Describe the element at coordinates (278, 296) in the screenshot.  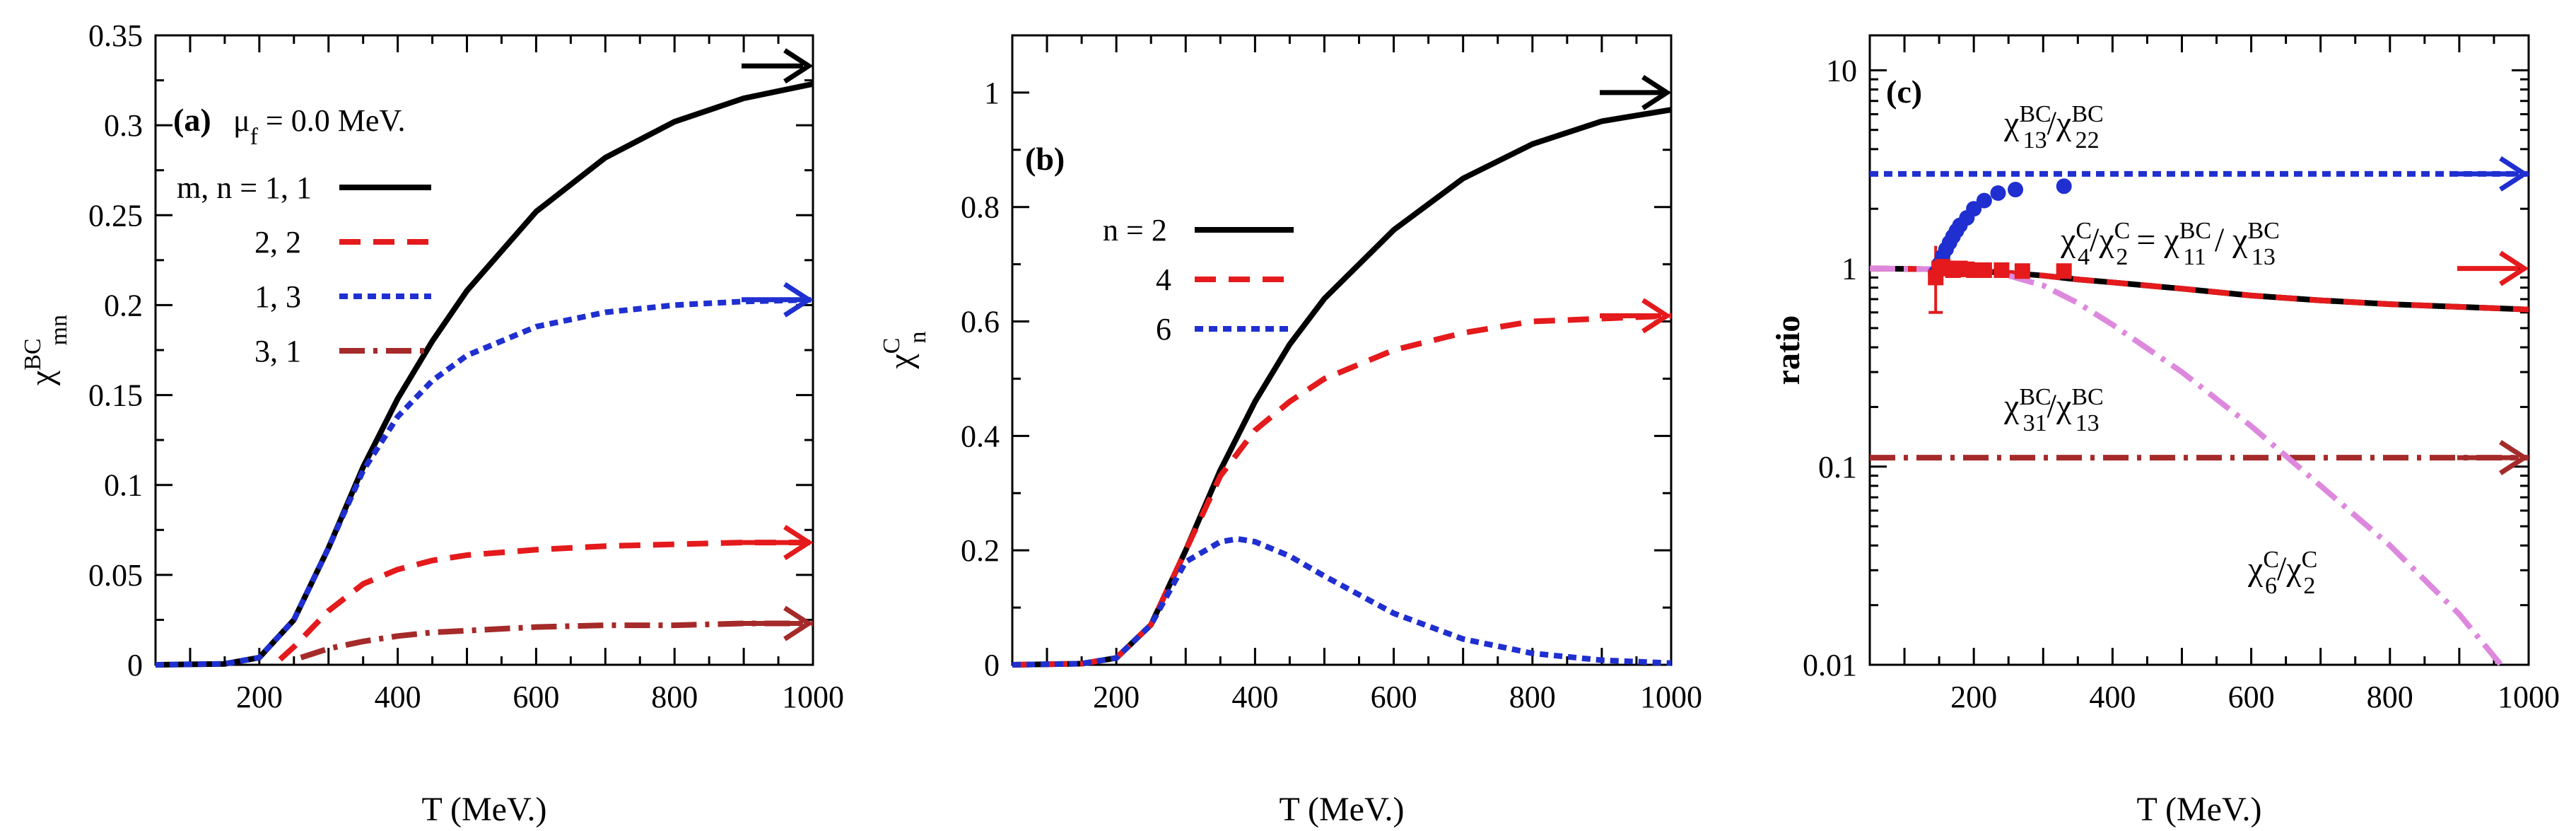
I see `legend-label-a-2: 1, 3` at that location.